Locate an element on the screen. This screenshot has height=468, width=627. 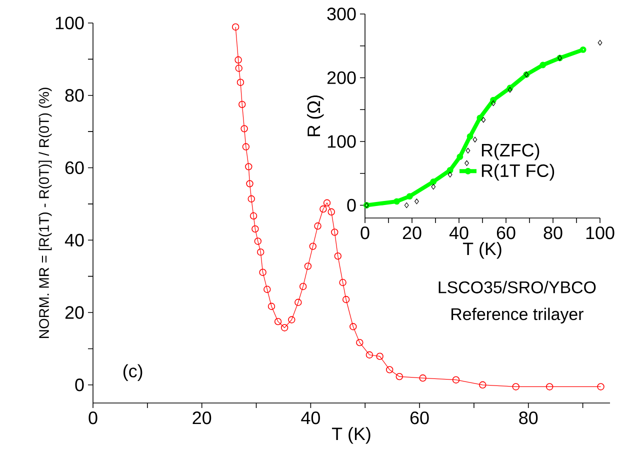
x-tick-label: 100 is located at coordinates (600, 233).